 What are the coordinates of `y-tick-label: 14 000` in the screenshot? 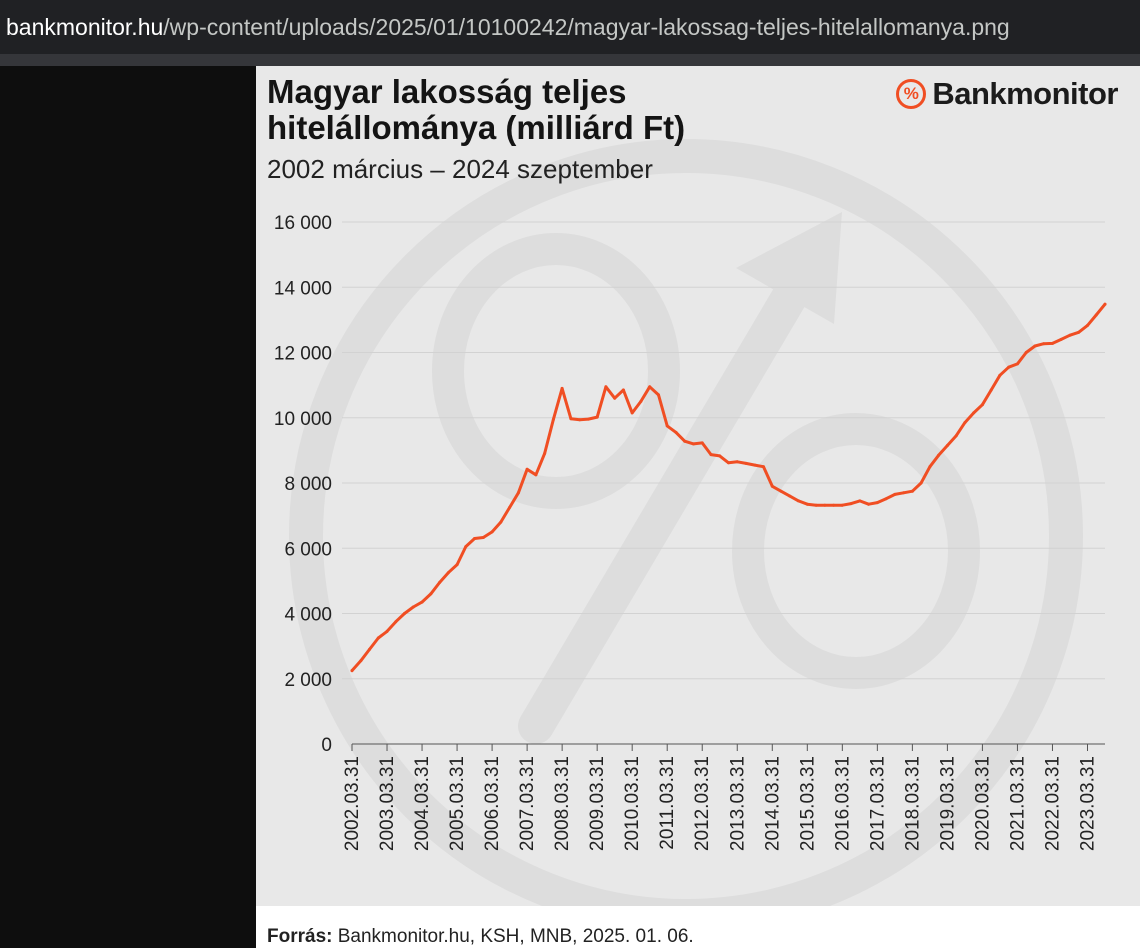 It's located at (303, 288).